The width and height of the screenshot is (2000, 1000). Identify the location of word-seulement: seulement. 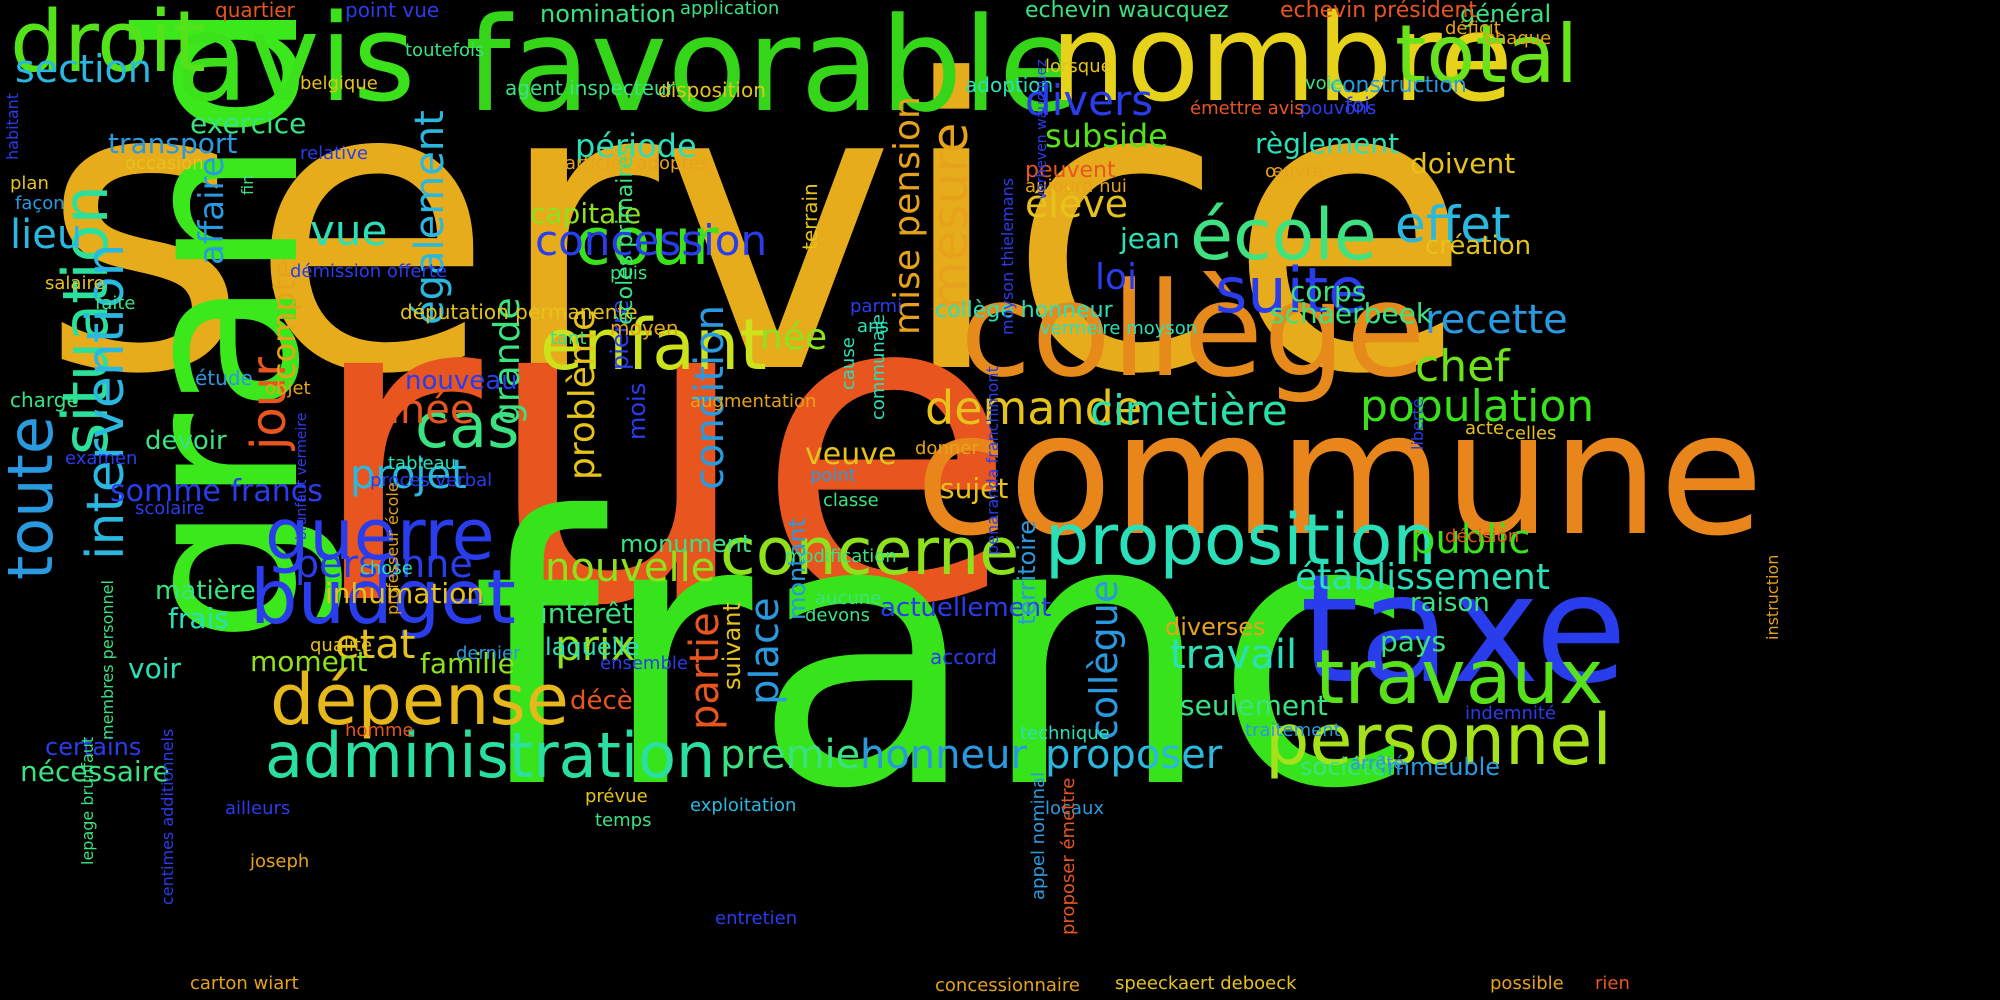
(1254, 705).